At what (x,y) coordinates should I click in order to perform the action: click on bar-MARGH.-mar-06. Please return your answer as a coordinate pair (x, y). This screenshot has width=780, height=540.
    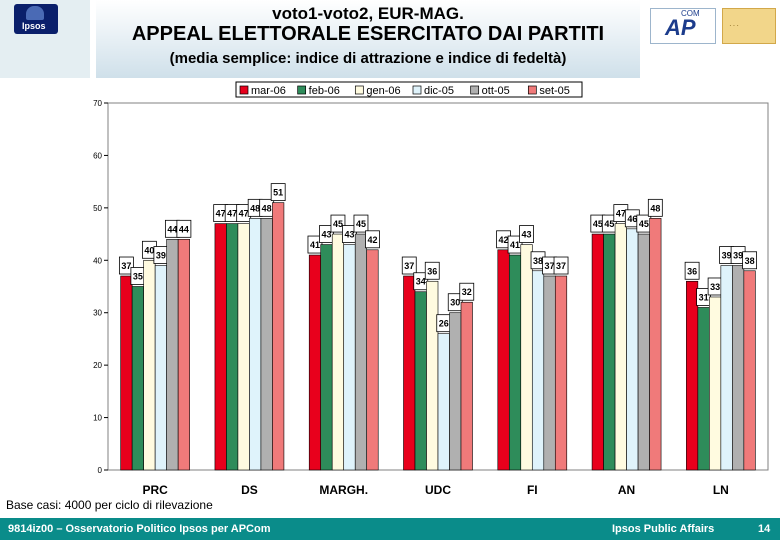
    Looking at the image, I should click on (315, 362).